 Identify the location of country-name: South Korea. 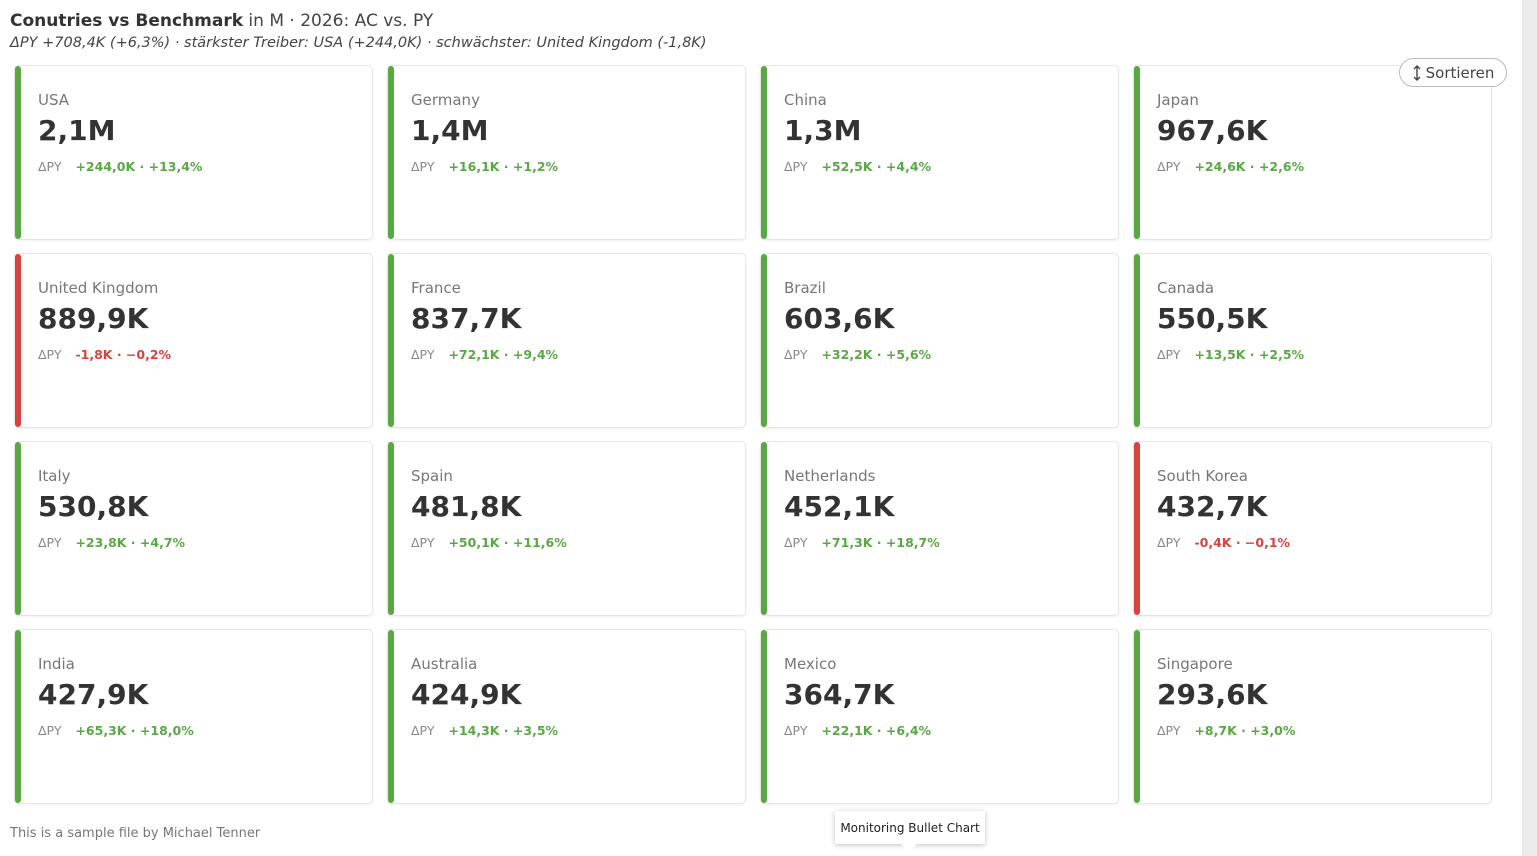
(1202, 476).